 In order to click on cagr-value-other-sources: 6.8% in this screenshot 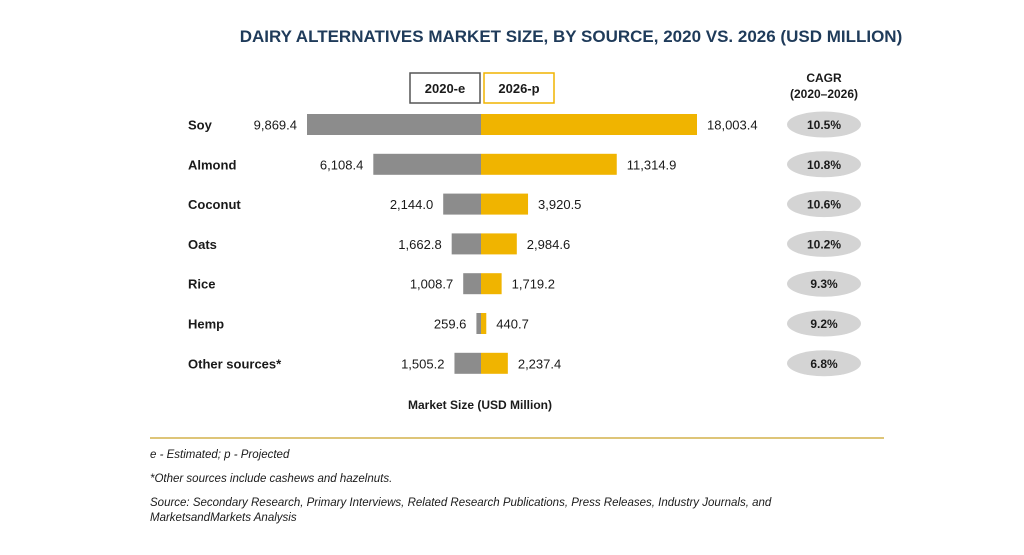, I will do `click(824, 364)`.